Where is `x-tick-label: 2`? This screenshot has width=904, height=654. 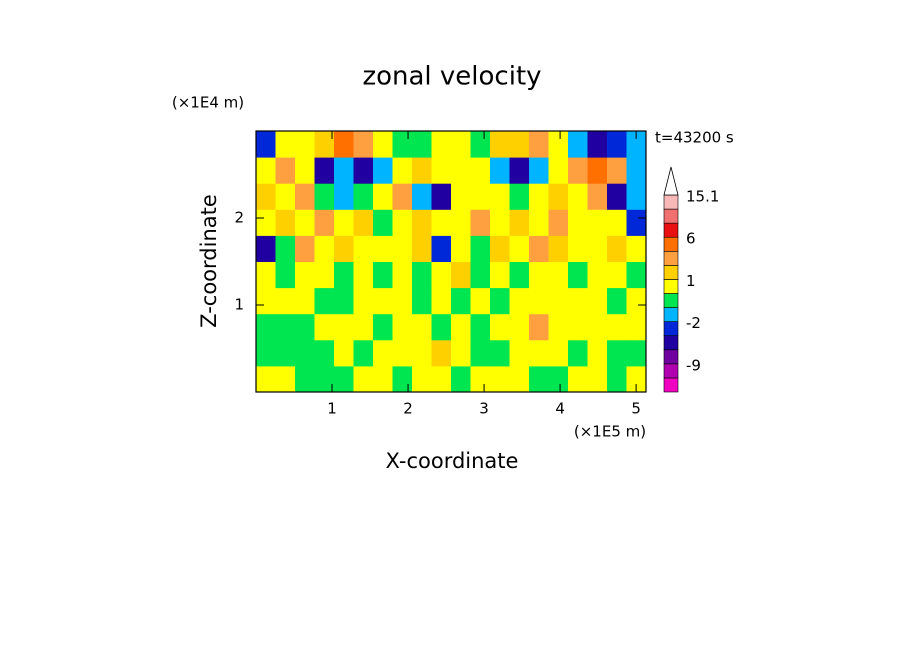
x-tick-label: 2 is located at coordinates (408, 409).